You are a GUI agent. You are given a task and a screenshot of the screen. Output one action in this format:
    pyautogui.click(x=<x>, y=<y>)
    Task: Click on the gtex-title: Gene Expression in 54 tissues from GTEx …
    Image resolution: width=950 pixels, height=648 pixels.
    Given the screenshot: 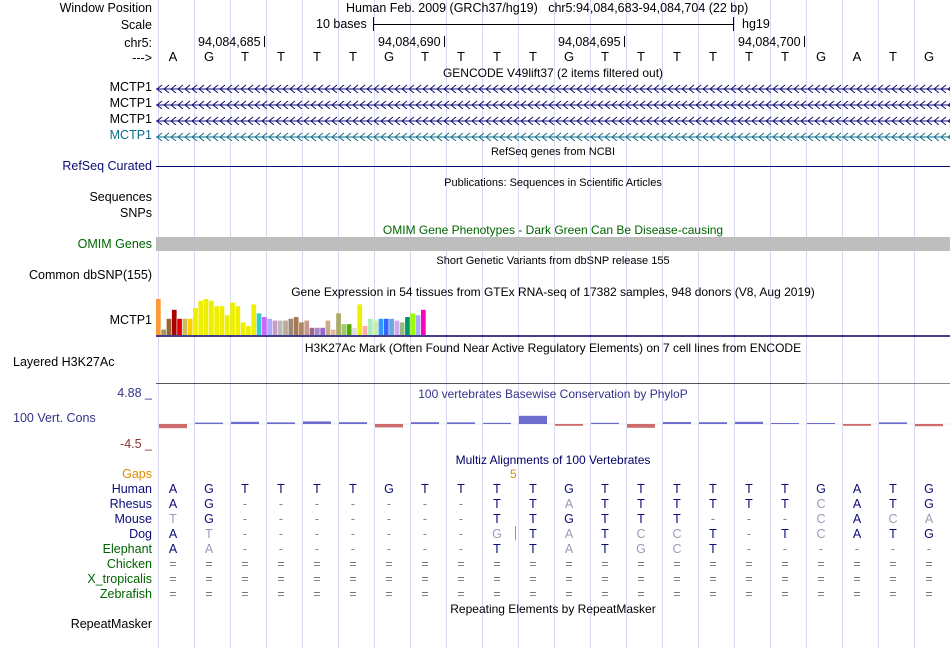 What is the action you would take?
    pyautogui.click(x=553, y=292)
    